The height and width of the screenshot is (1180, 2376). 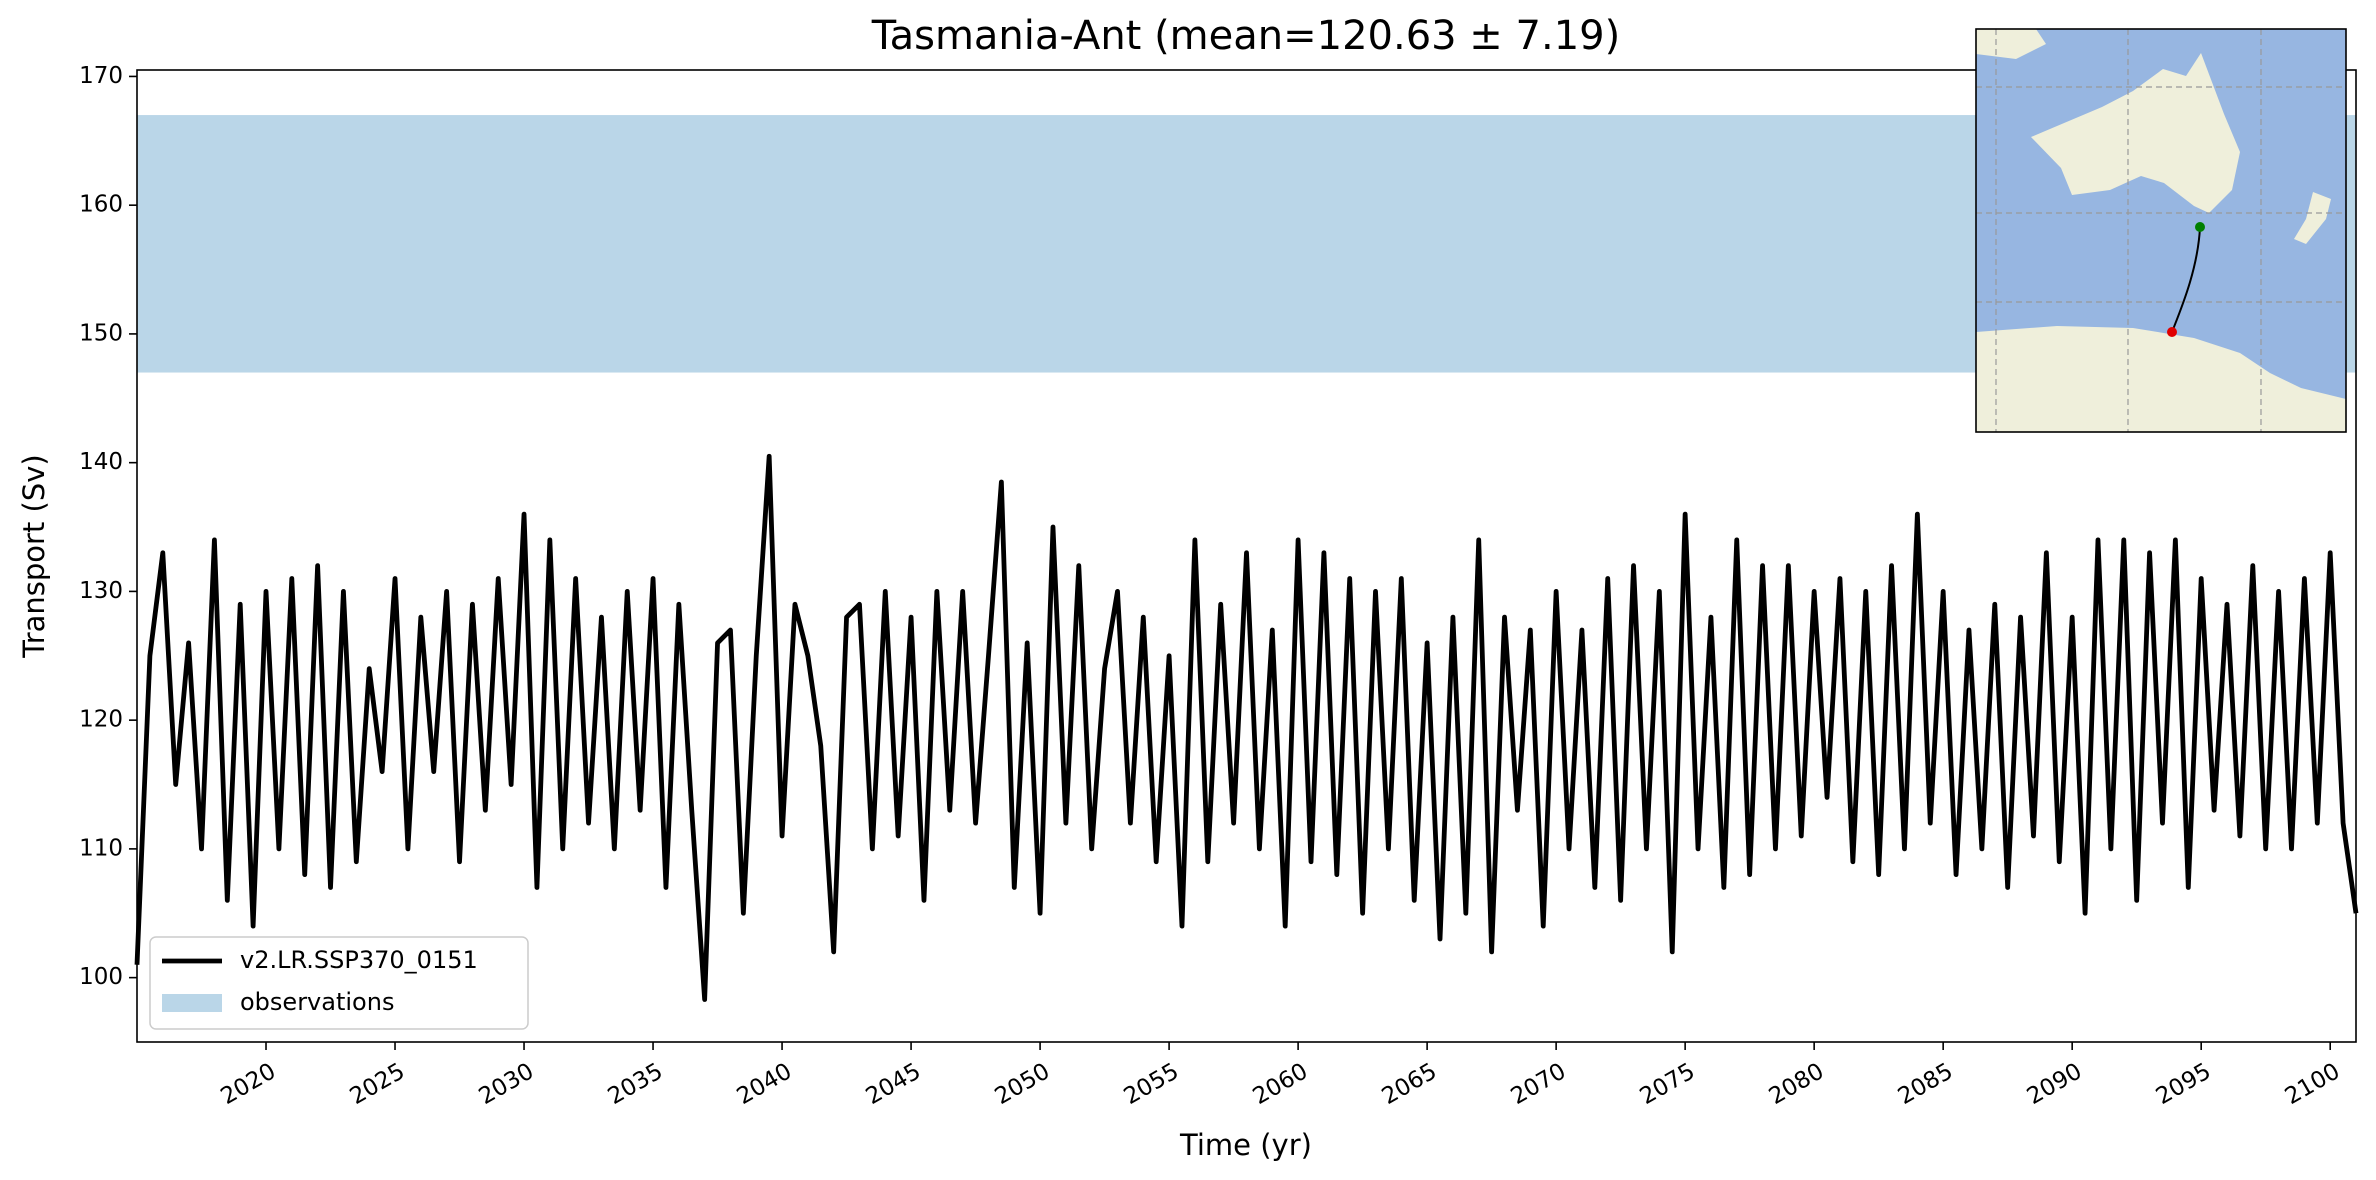 I want to click on x-tick-label: 2075, so click(x=1668, y=1084).